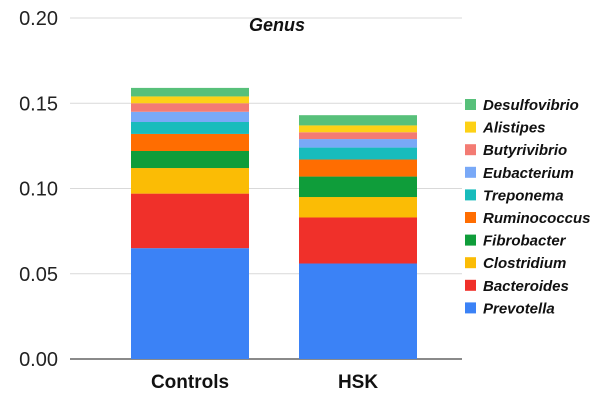 The height and width of the screenshot is (393, 601). What do you see at coordinates (38, 19) in the screenshot?
I see `y-tick-label: 0.20` at bounding box center [38, 19].